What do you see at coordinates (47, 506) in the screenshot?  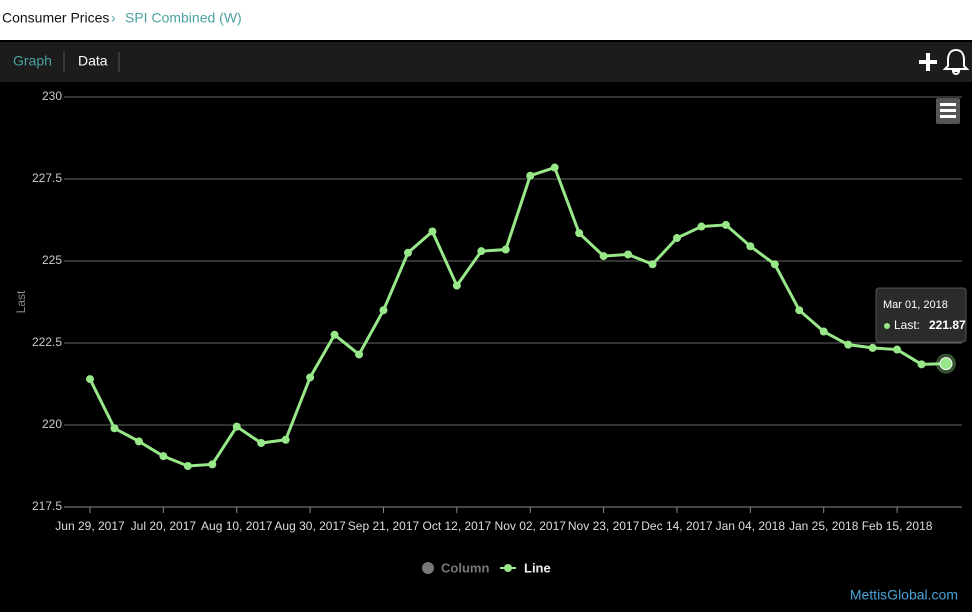 I see `y-tick-label: 217.5` at bounding box center [47, 506].